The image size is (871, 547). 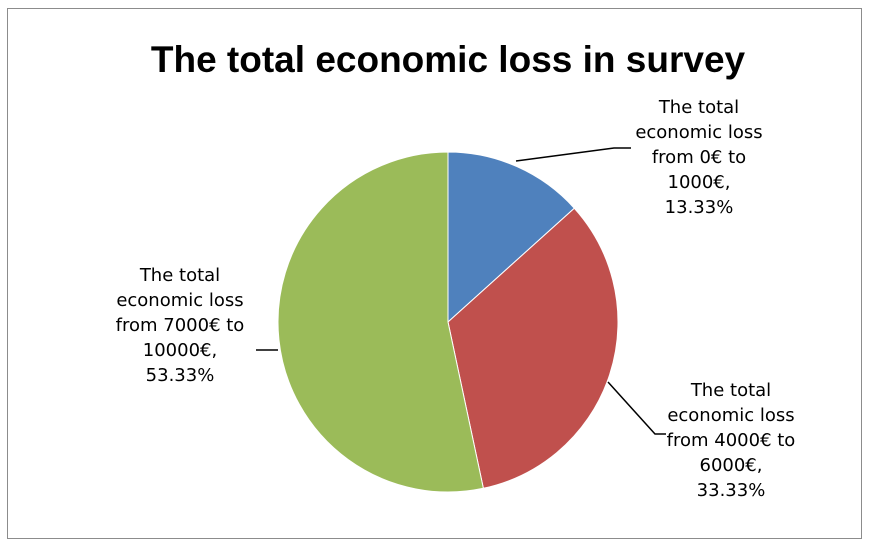 What do you see at coordinates (180, 375) in the screenshot?
I see `data-label-line: 53.33%` at bounding box center [180, 375].